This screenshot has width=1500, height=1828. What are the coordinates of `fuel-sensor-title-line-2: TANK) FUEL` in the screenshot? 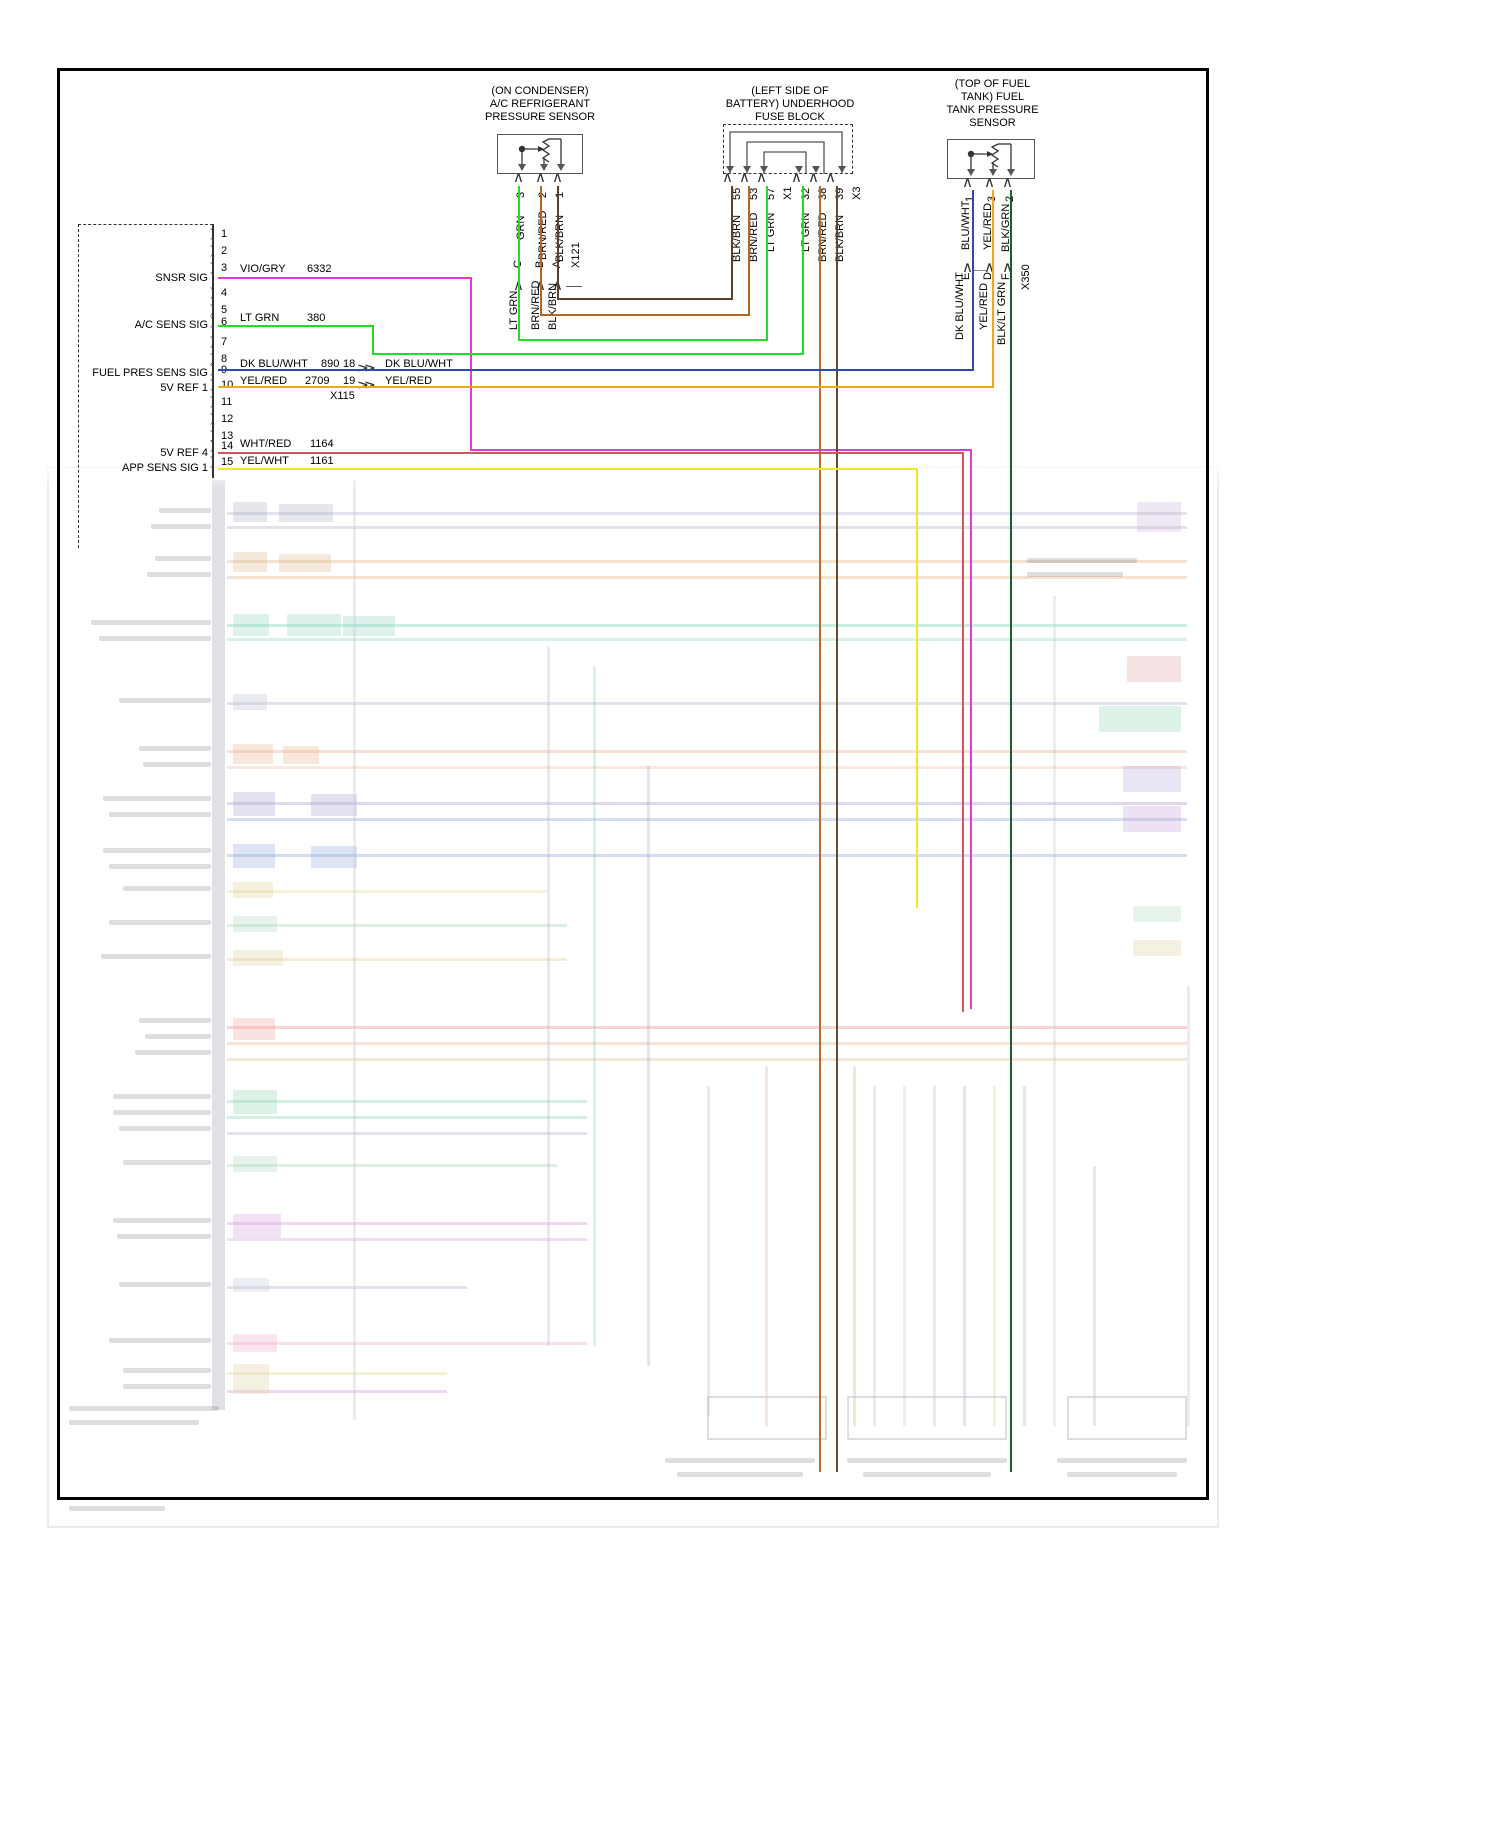 It's located at (992, 97).